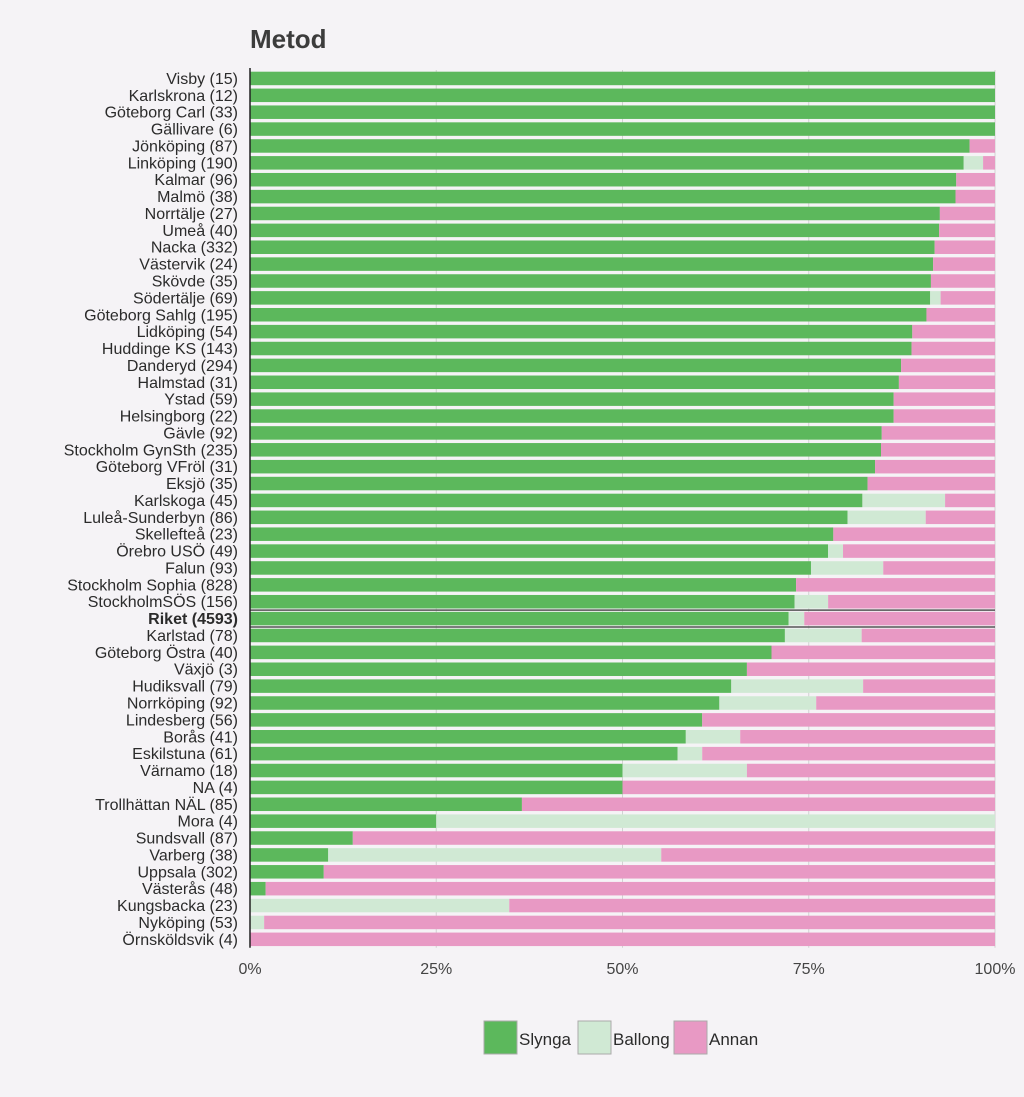 This screenshot has width=1024, height=1097. I want to click on legend-label-annan: Annan, so click(733, 1039).